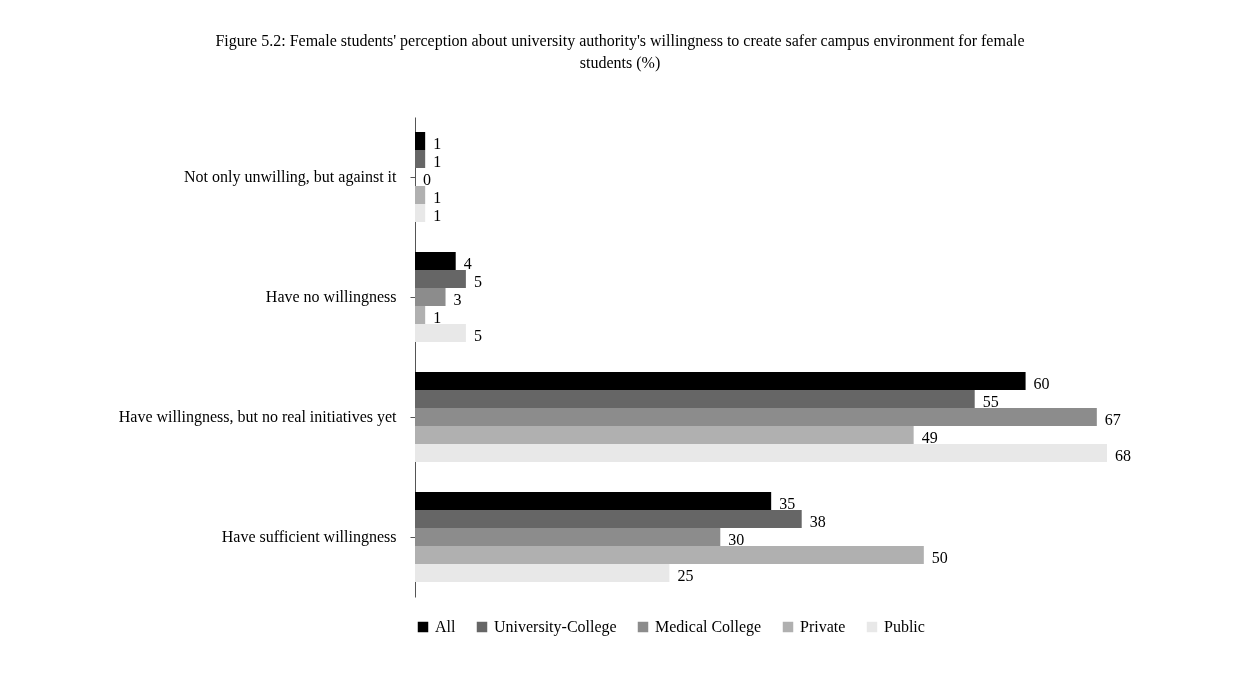 The image size is (1244, 675). What do you see at coordinates (555, 627) in the screenshot?
I see `legend-label: University-College` at bounding box center [555, 627].